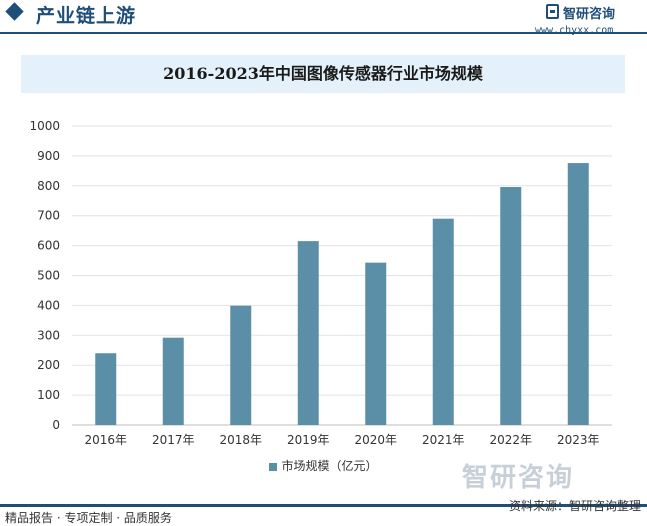  I want to click on brand-logo: 智研咨询 www.chyxx.com, so click(587, 20).